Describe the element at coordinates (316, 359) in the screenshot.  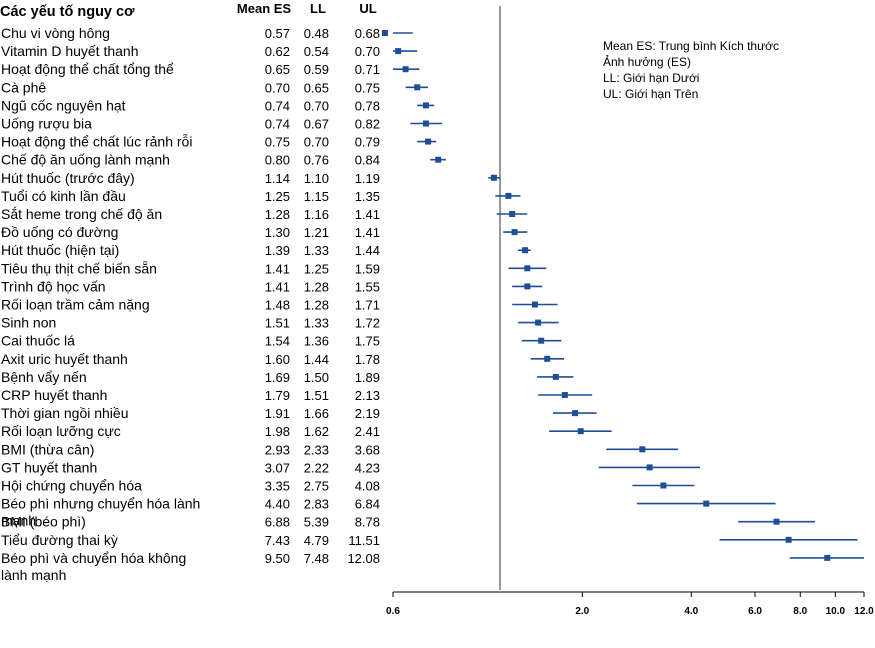
I see `row-ll: 1.44` at that location.